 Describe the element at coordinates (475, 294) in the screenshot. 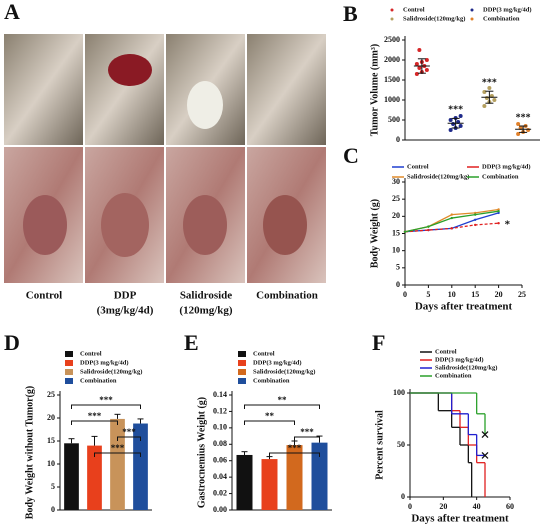

I see `x-tick-label: 15` at that location.